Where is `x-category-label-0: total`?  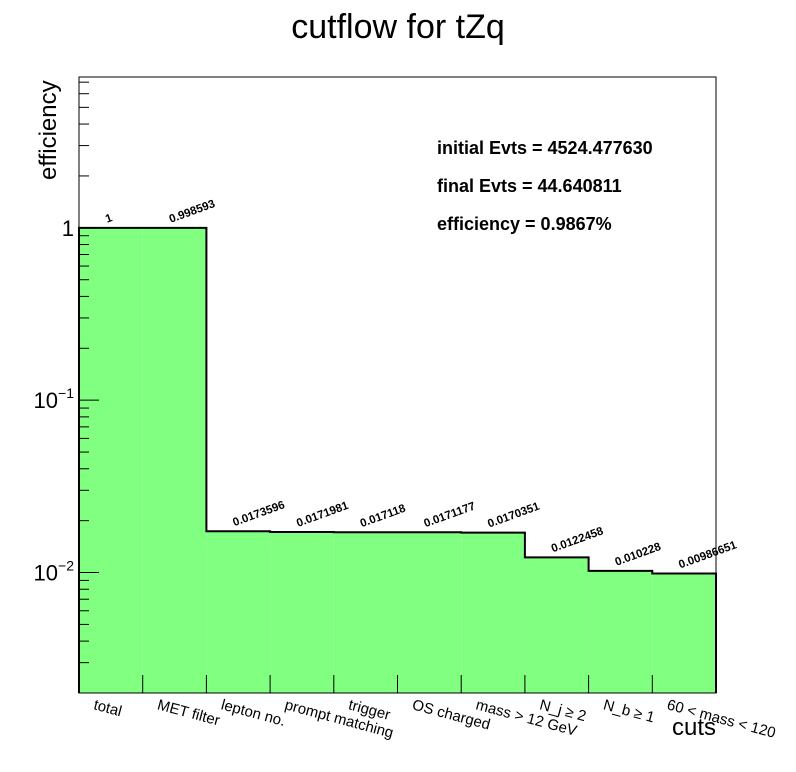 x-category-label-0: total is located at coordinates (108, 708).